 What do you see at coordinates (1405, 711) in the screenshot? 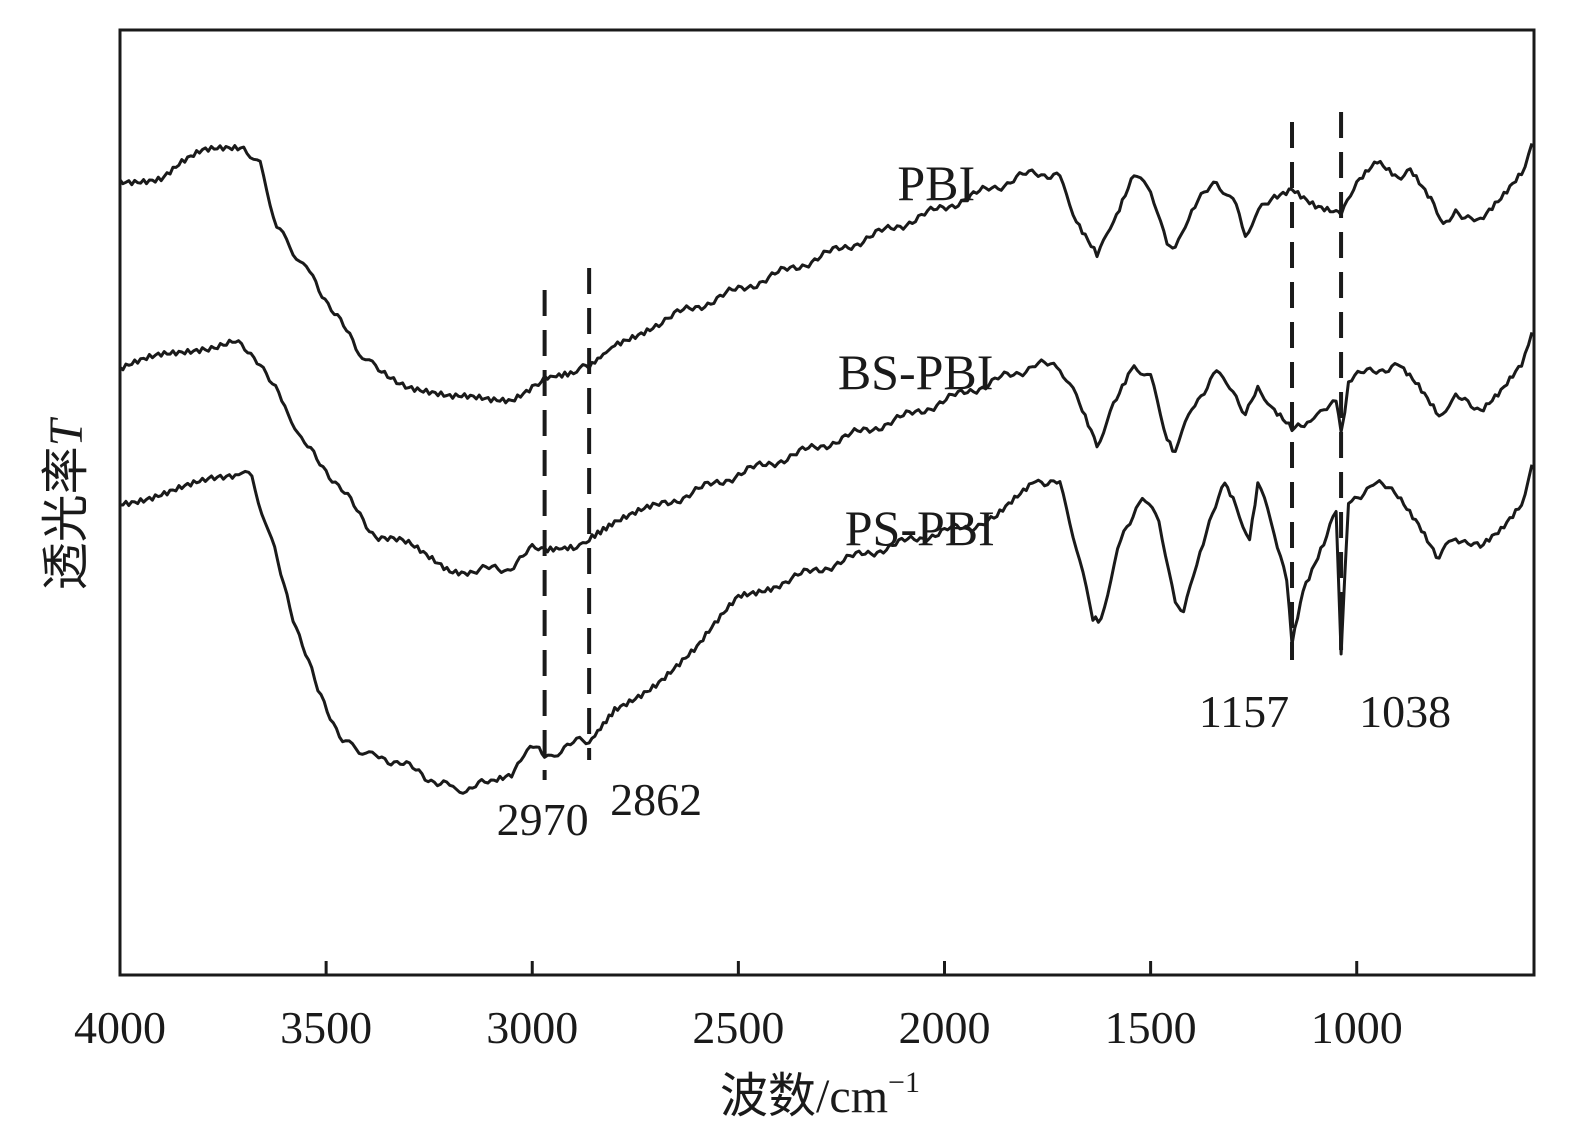
I see `peak-label-1038: 1038` at bounding box center [1405, 711].